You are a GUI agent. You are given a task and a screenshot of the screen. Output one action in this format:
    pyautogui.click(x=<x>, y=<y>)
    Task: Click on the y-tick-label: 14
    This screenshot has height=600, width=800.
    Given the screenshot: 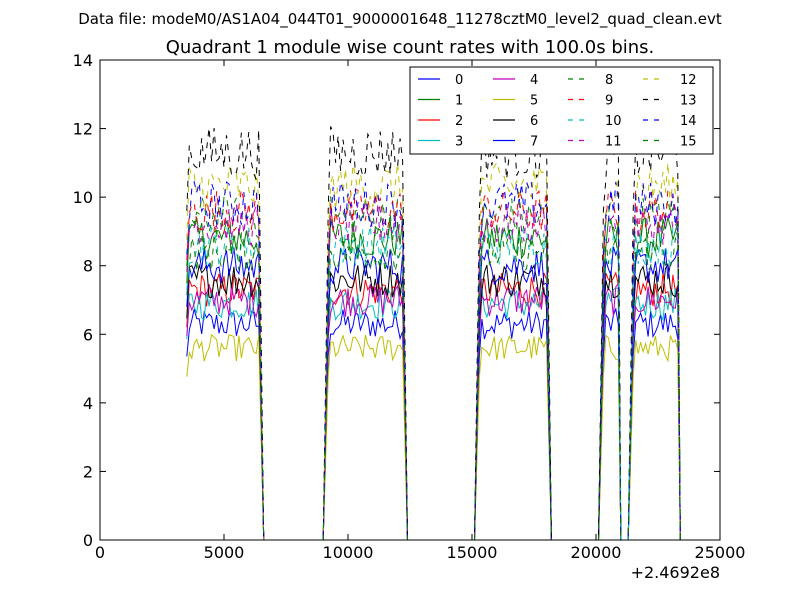 What is the action you would take?
    pyautogui.click(x=83, y=60)
    